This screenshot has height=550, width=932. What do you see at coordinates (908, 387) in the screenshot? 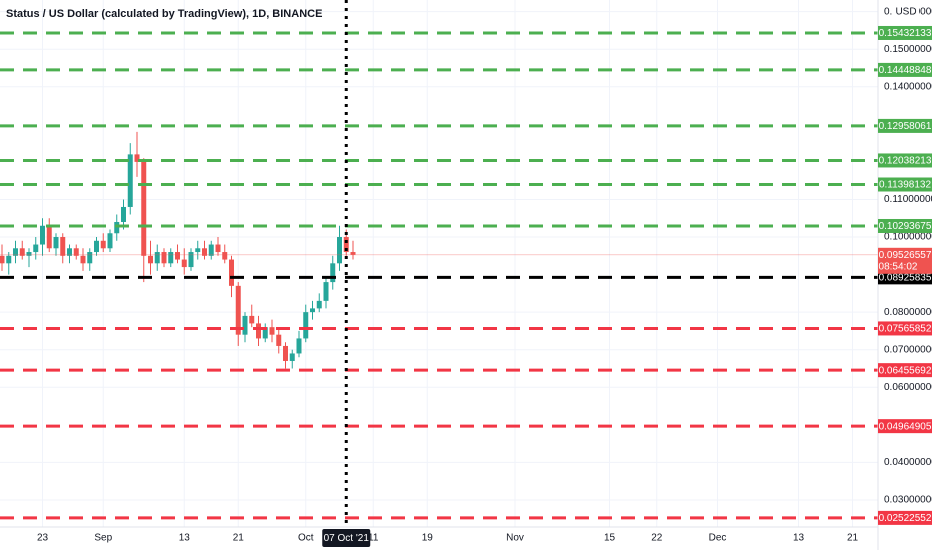
I see `y-tick-label: 0.06000000` at bounding box center [908, 387].